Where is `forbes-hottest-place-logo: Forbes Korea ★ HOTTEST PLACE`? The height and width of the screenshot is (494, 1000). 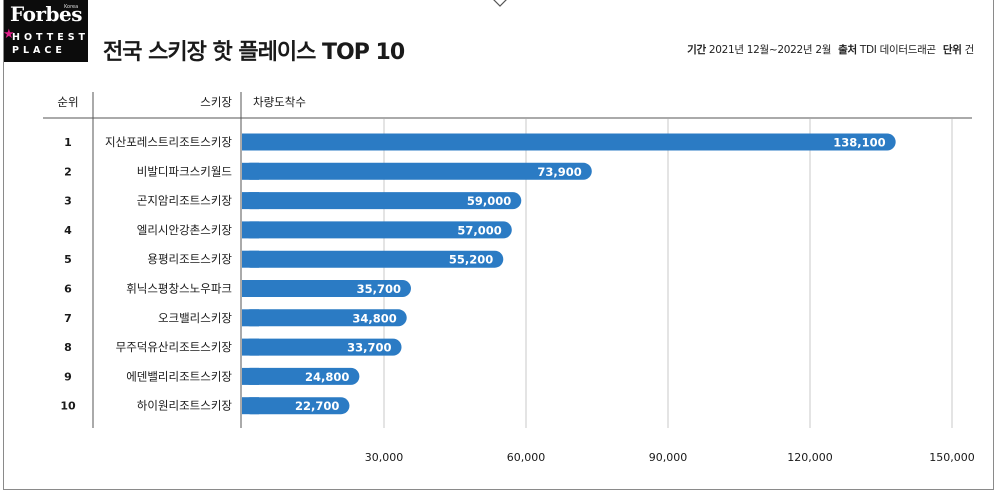 forbes-hottest-place-logo: Forbes Korea ★ HOTTEST PLACE is located at coordinates (46, 31).